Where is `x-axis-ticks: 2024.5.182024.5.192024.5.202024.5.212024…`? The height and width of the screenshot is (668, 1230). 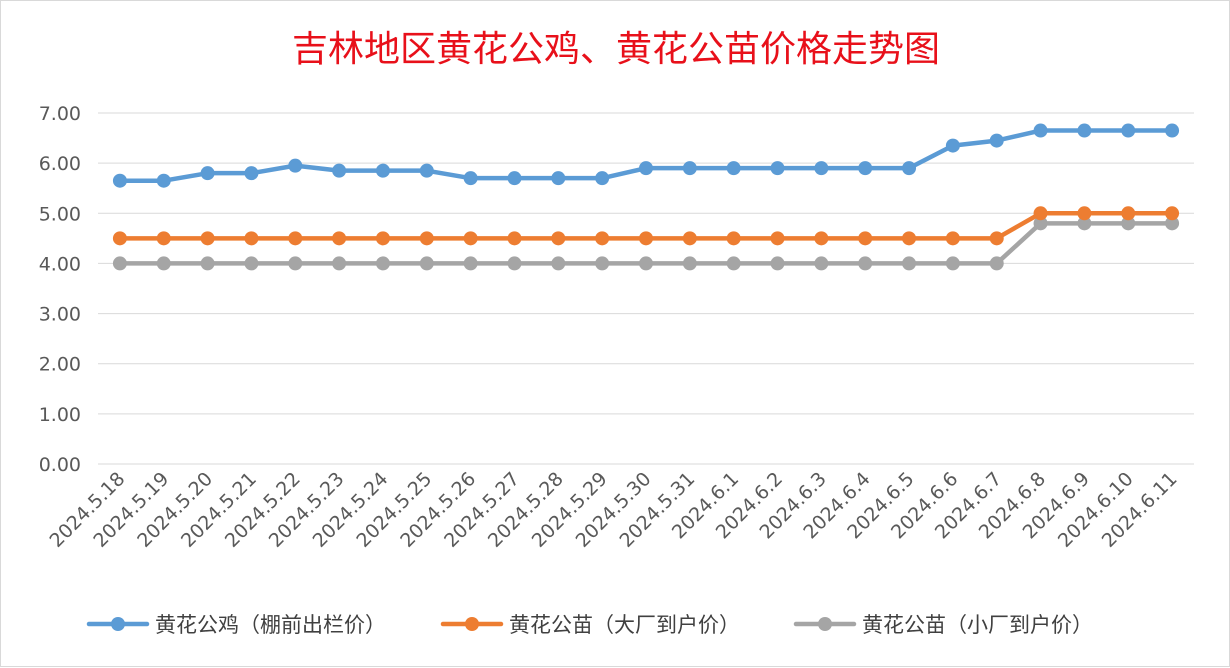
x-axis-ticks: 2024.5.182024.5.192024.5.202024.5.212024… is located at coordinates (614, 510).